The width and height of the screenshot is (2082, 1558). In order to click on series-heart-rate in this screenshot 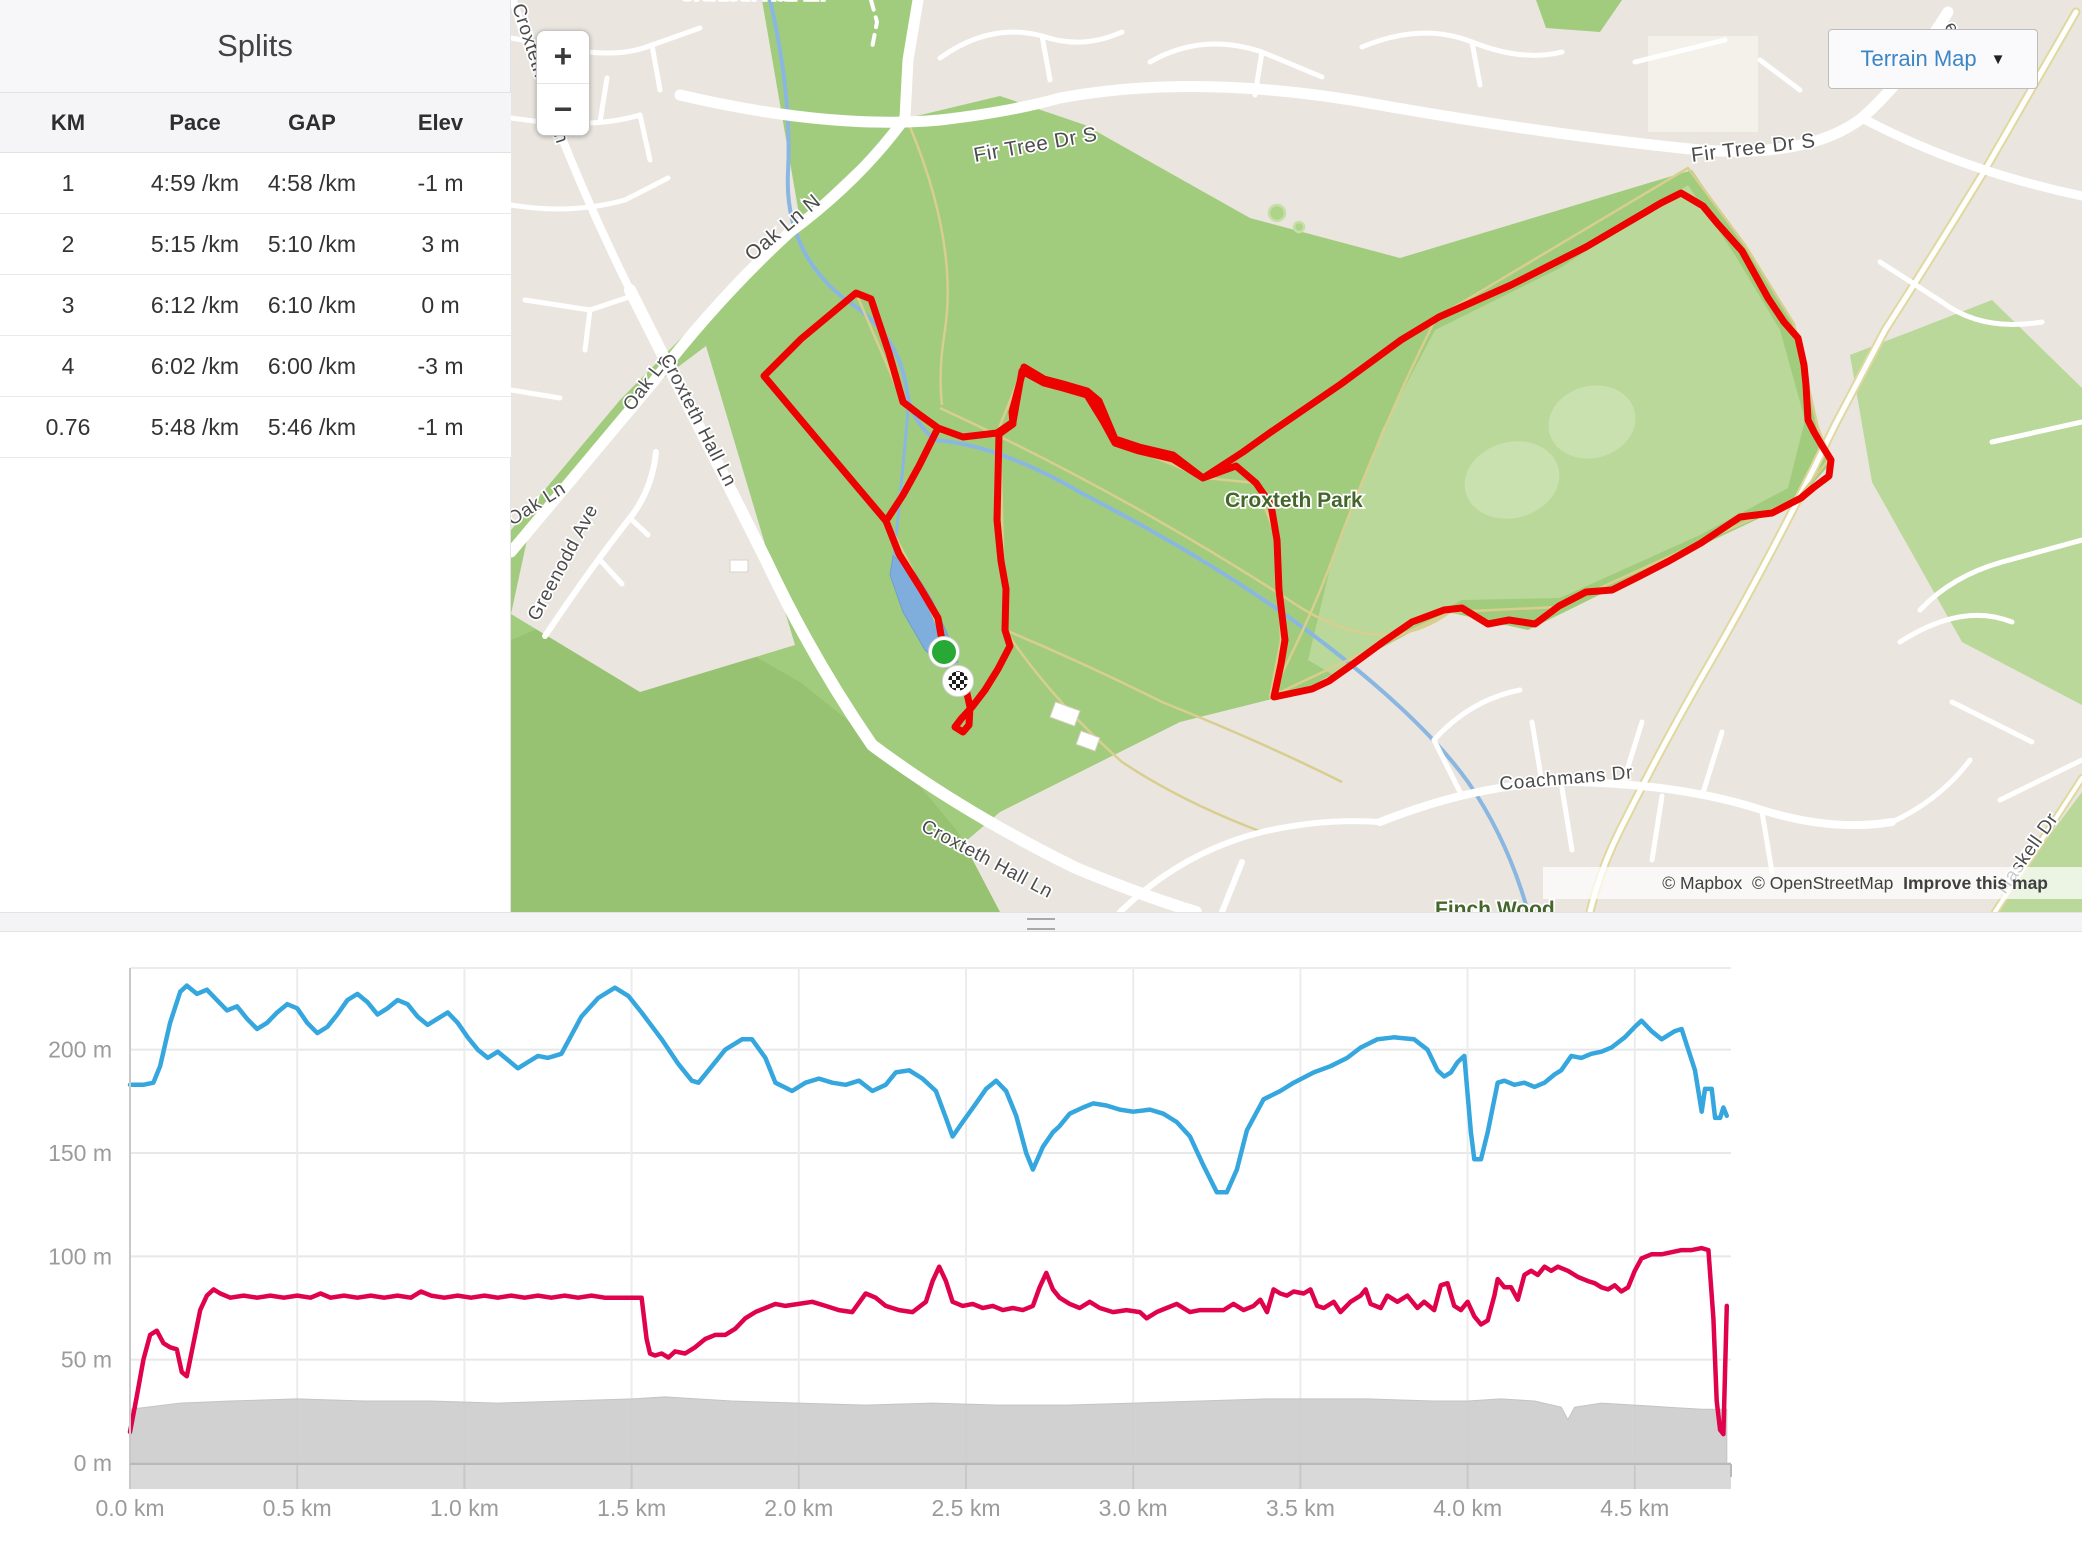, I will do `click(928, 1341)`.